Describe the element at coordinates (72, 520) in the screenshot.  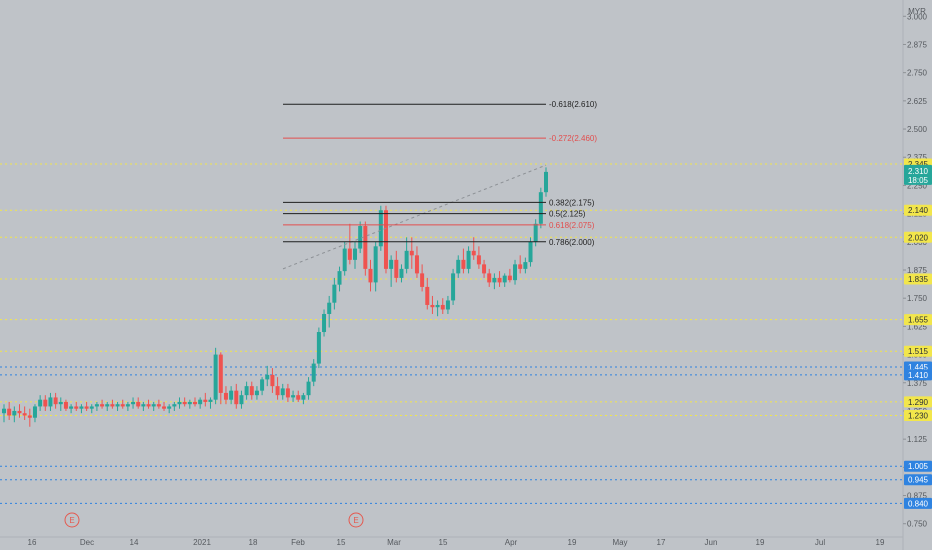
I see `earnings-marker-icon` at that location.